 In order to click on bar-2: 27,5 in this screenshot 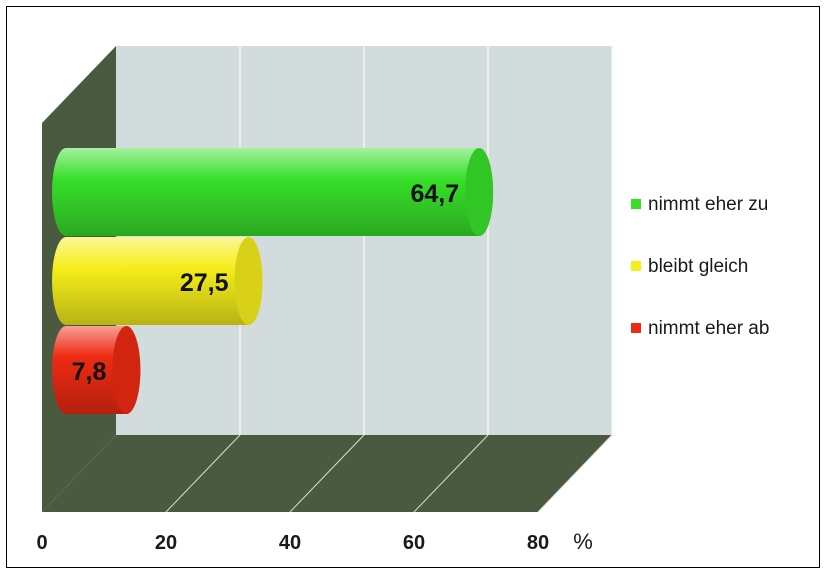, I will do `click(157, 281)`.